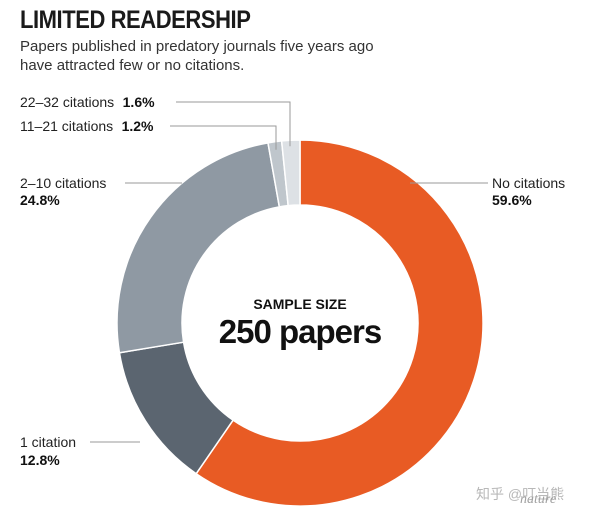 Image resolution: width=600 pixels, height=516 pixels. Describe the element at coordinates (66, 126) in the screenshot. I see `label-11-21-citations: 11–21 citations` at that location.